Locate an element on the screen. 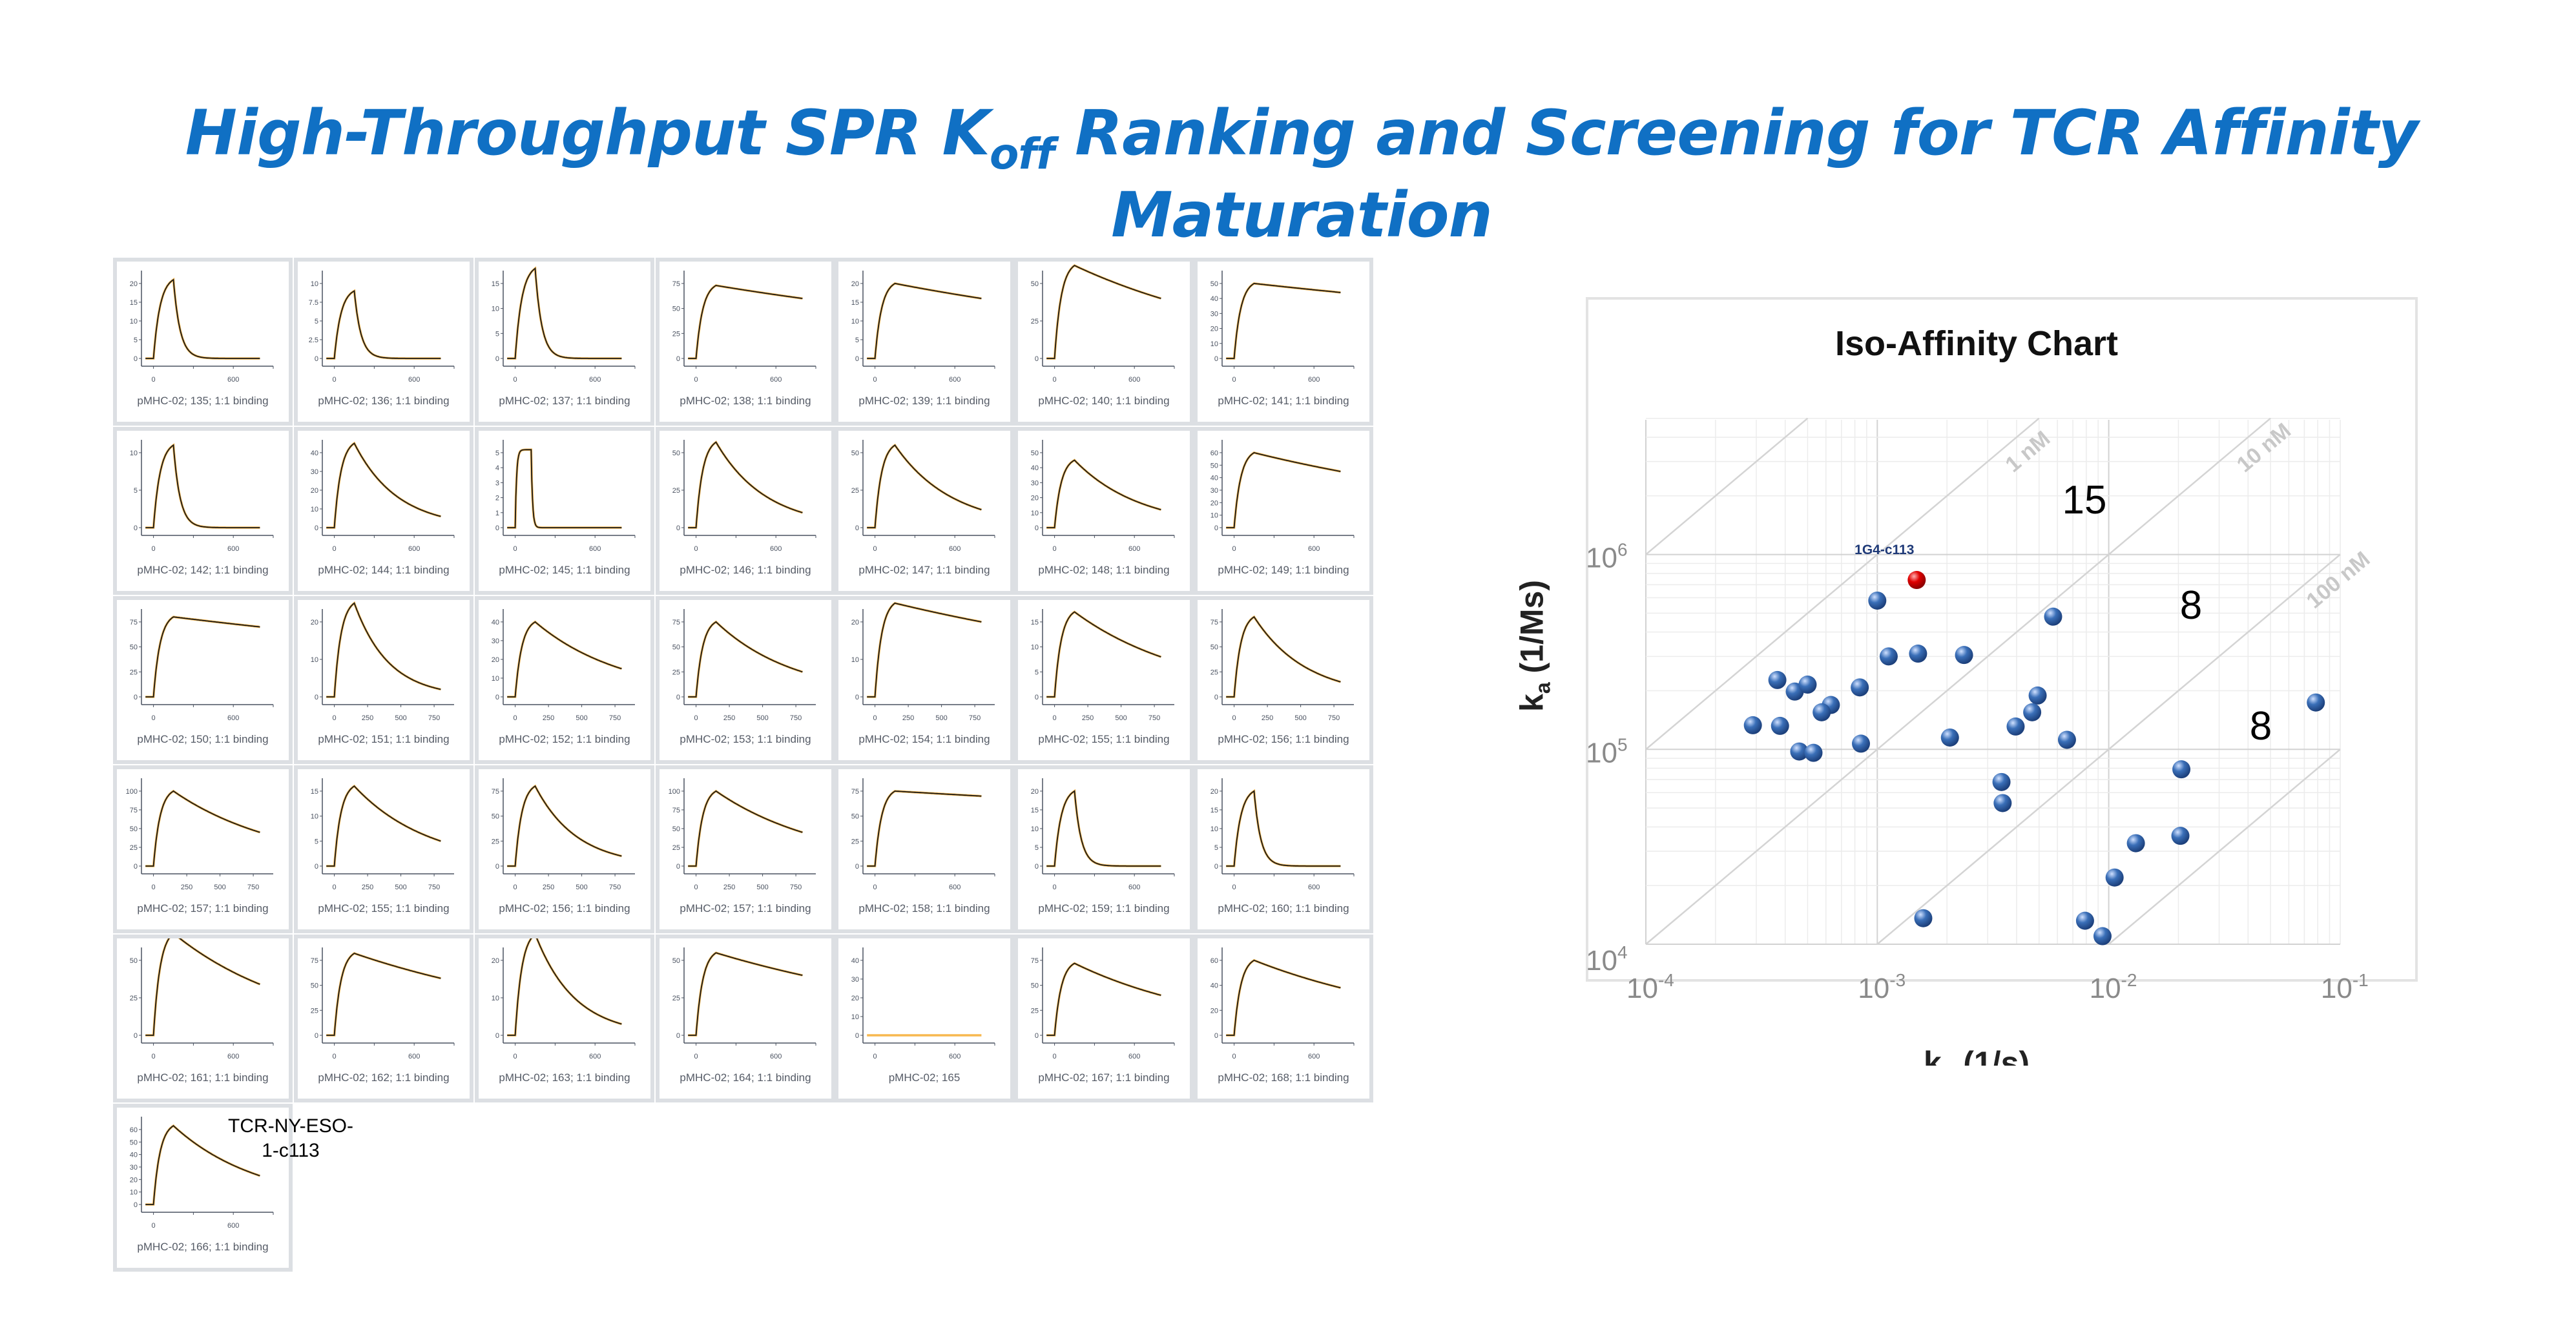 This screenshot has height=1344, width=2576. annotation-line: 1-c113 is located at coordinates (291, 1151).